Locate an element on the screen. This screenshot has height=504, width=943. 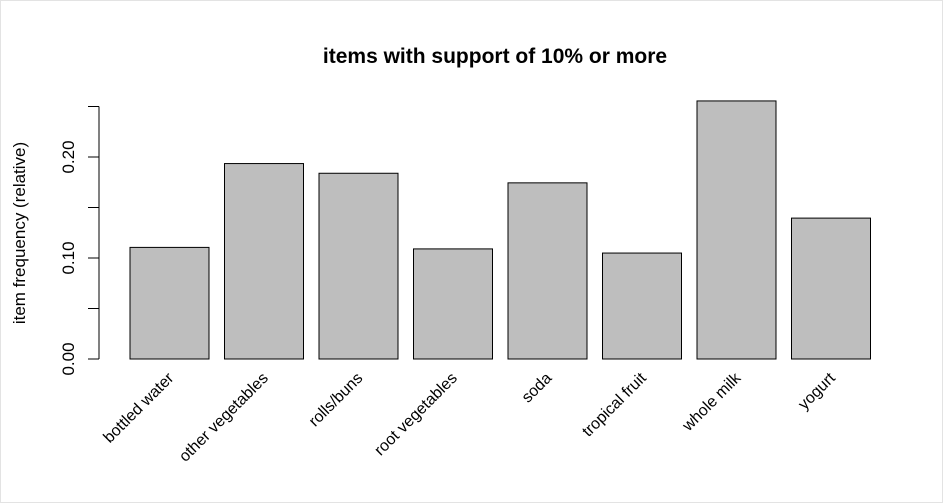
y-tick-label: 0.10 is located at coordinates (68, 257).